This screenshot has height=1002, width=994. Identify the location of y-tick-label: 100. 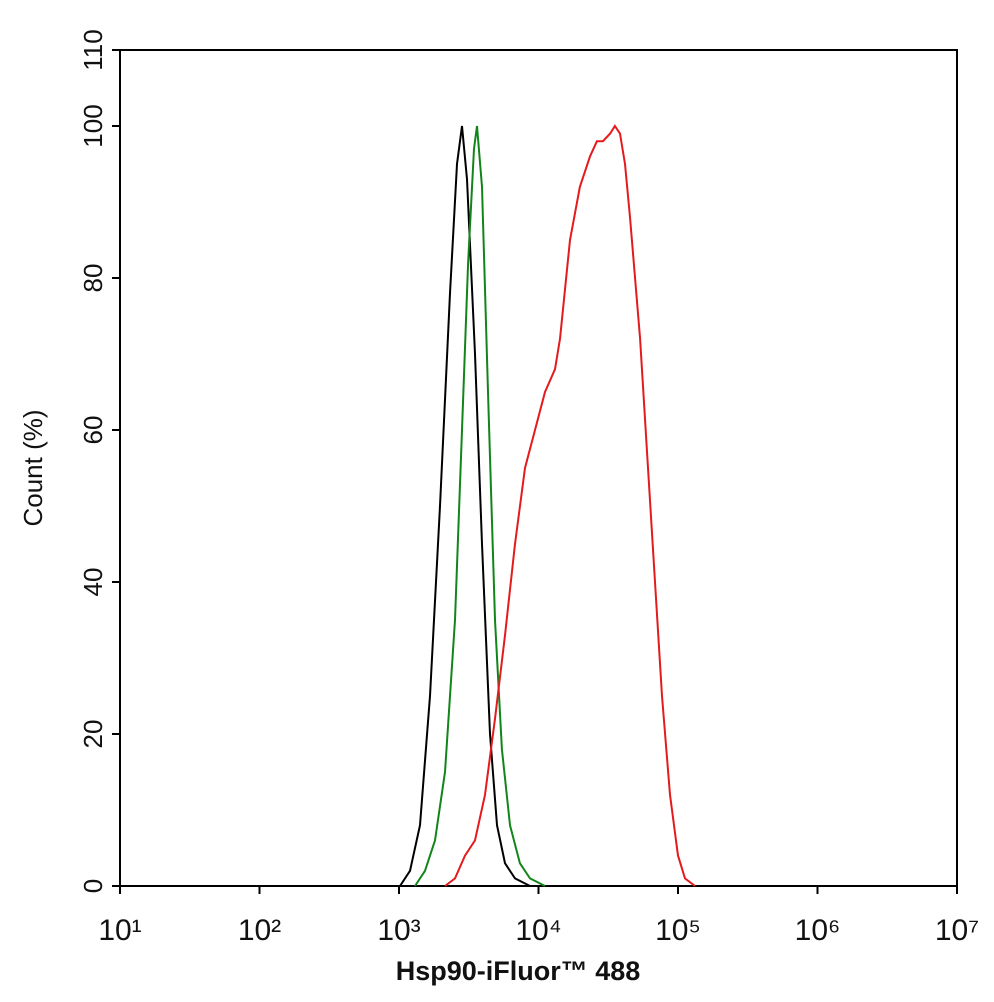
(93, 125).